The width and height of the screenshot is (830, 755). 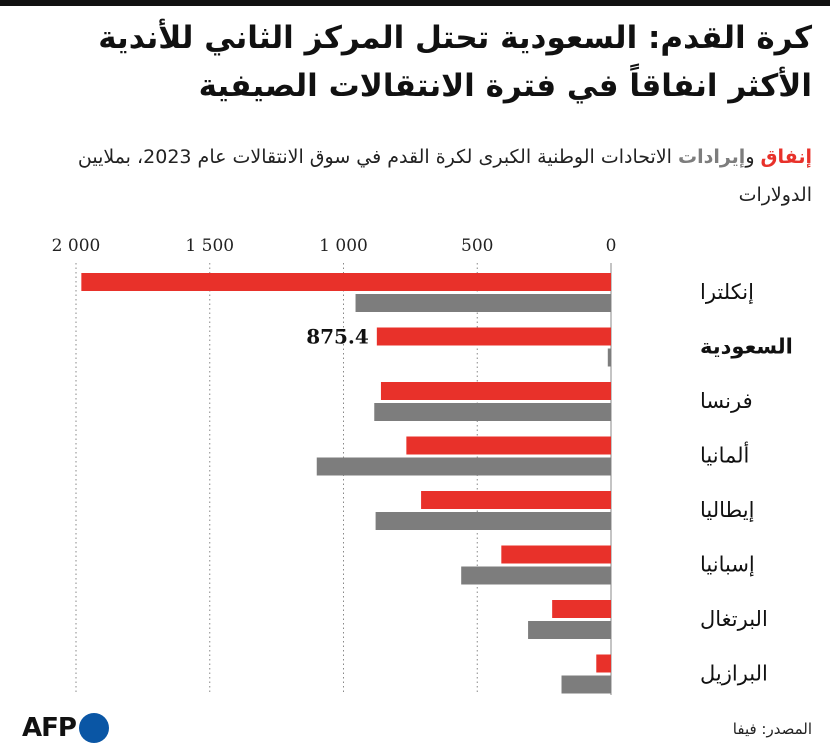 I want to click on x-tick-label: 0, so click(x=611, y=246).